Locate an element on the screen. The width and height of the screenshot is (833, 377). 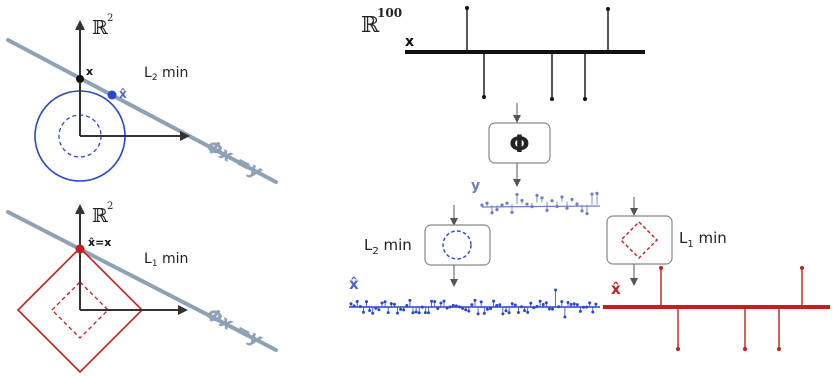
l2-solver-box is located at coordinates (457, 245).